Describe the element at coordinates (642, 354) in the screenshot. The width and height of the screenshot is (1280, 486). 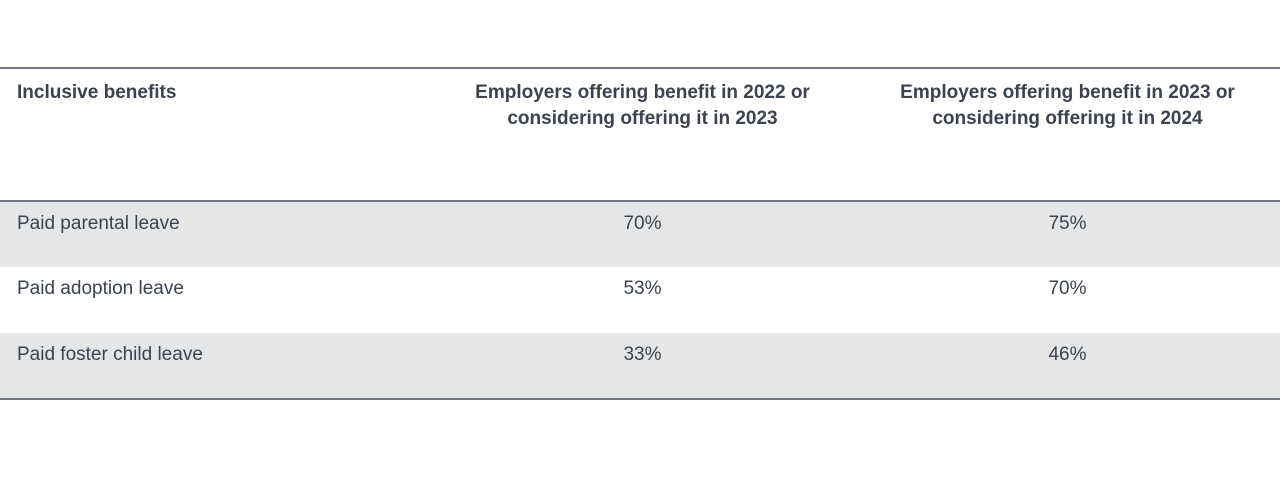
I see `cell-2022-2023-value: 33%` at that location.